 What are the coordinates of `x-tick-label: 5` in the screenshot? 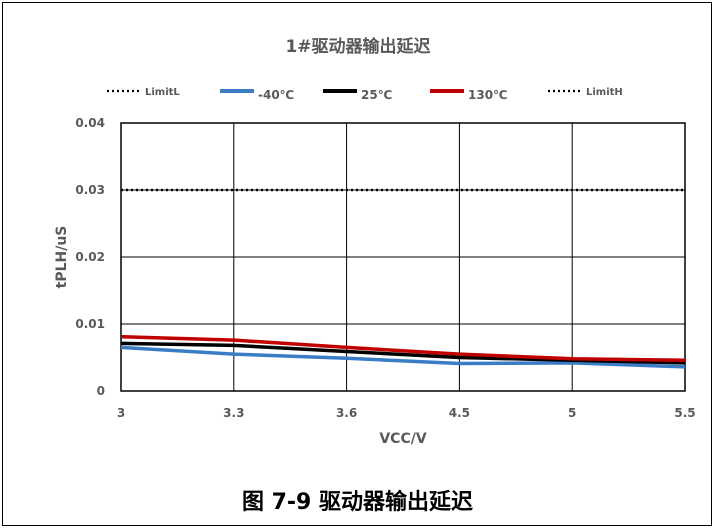 It's located at (572, 413).